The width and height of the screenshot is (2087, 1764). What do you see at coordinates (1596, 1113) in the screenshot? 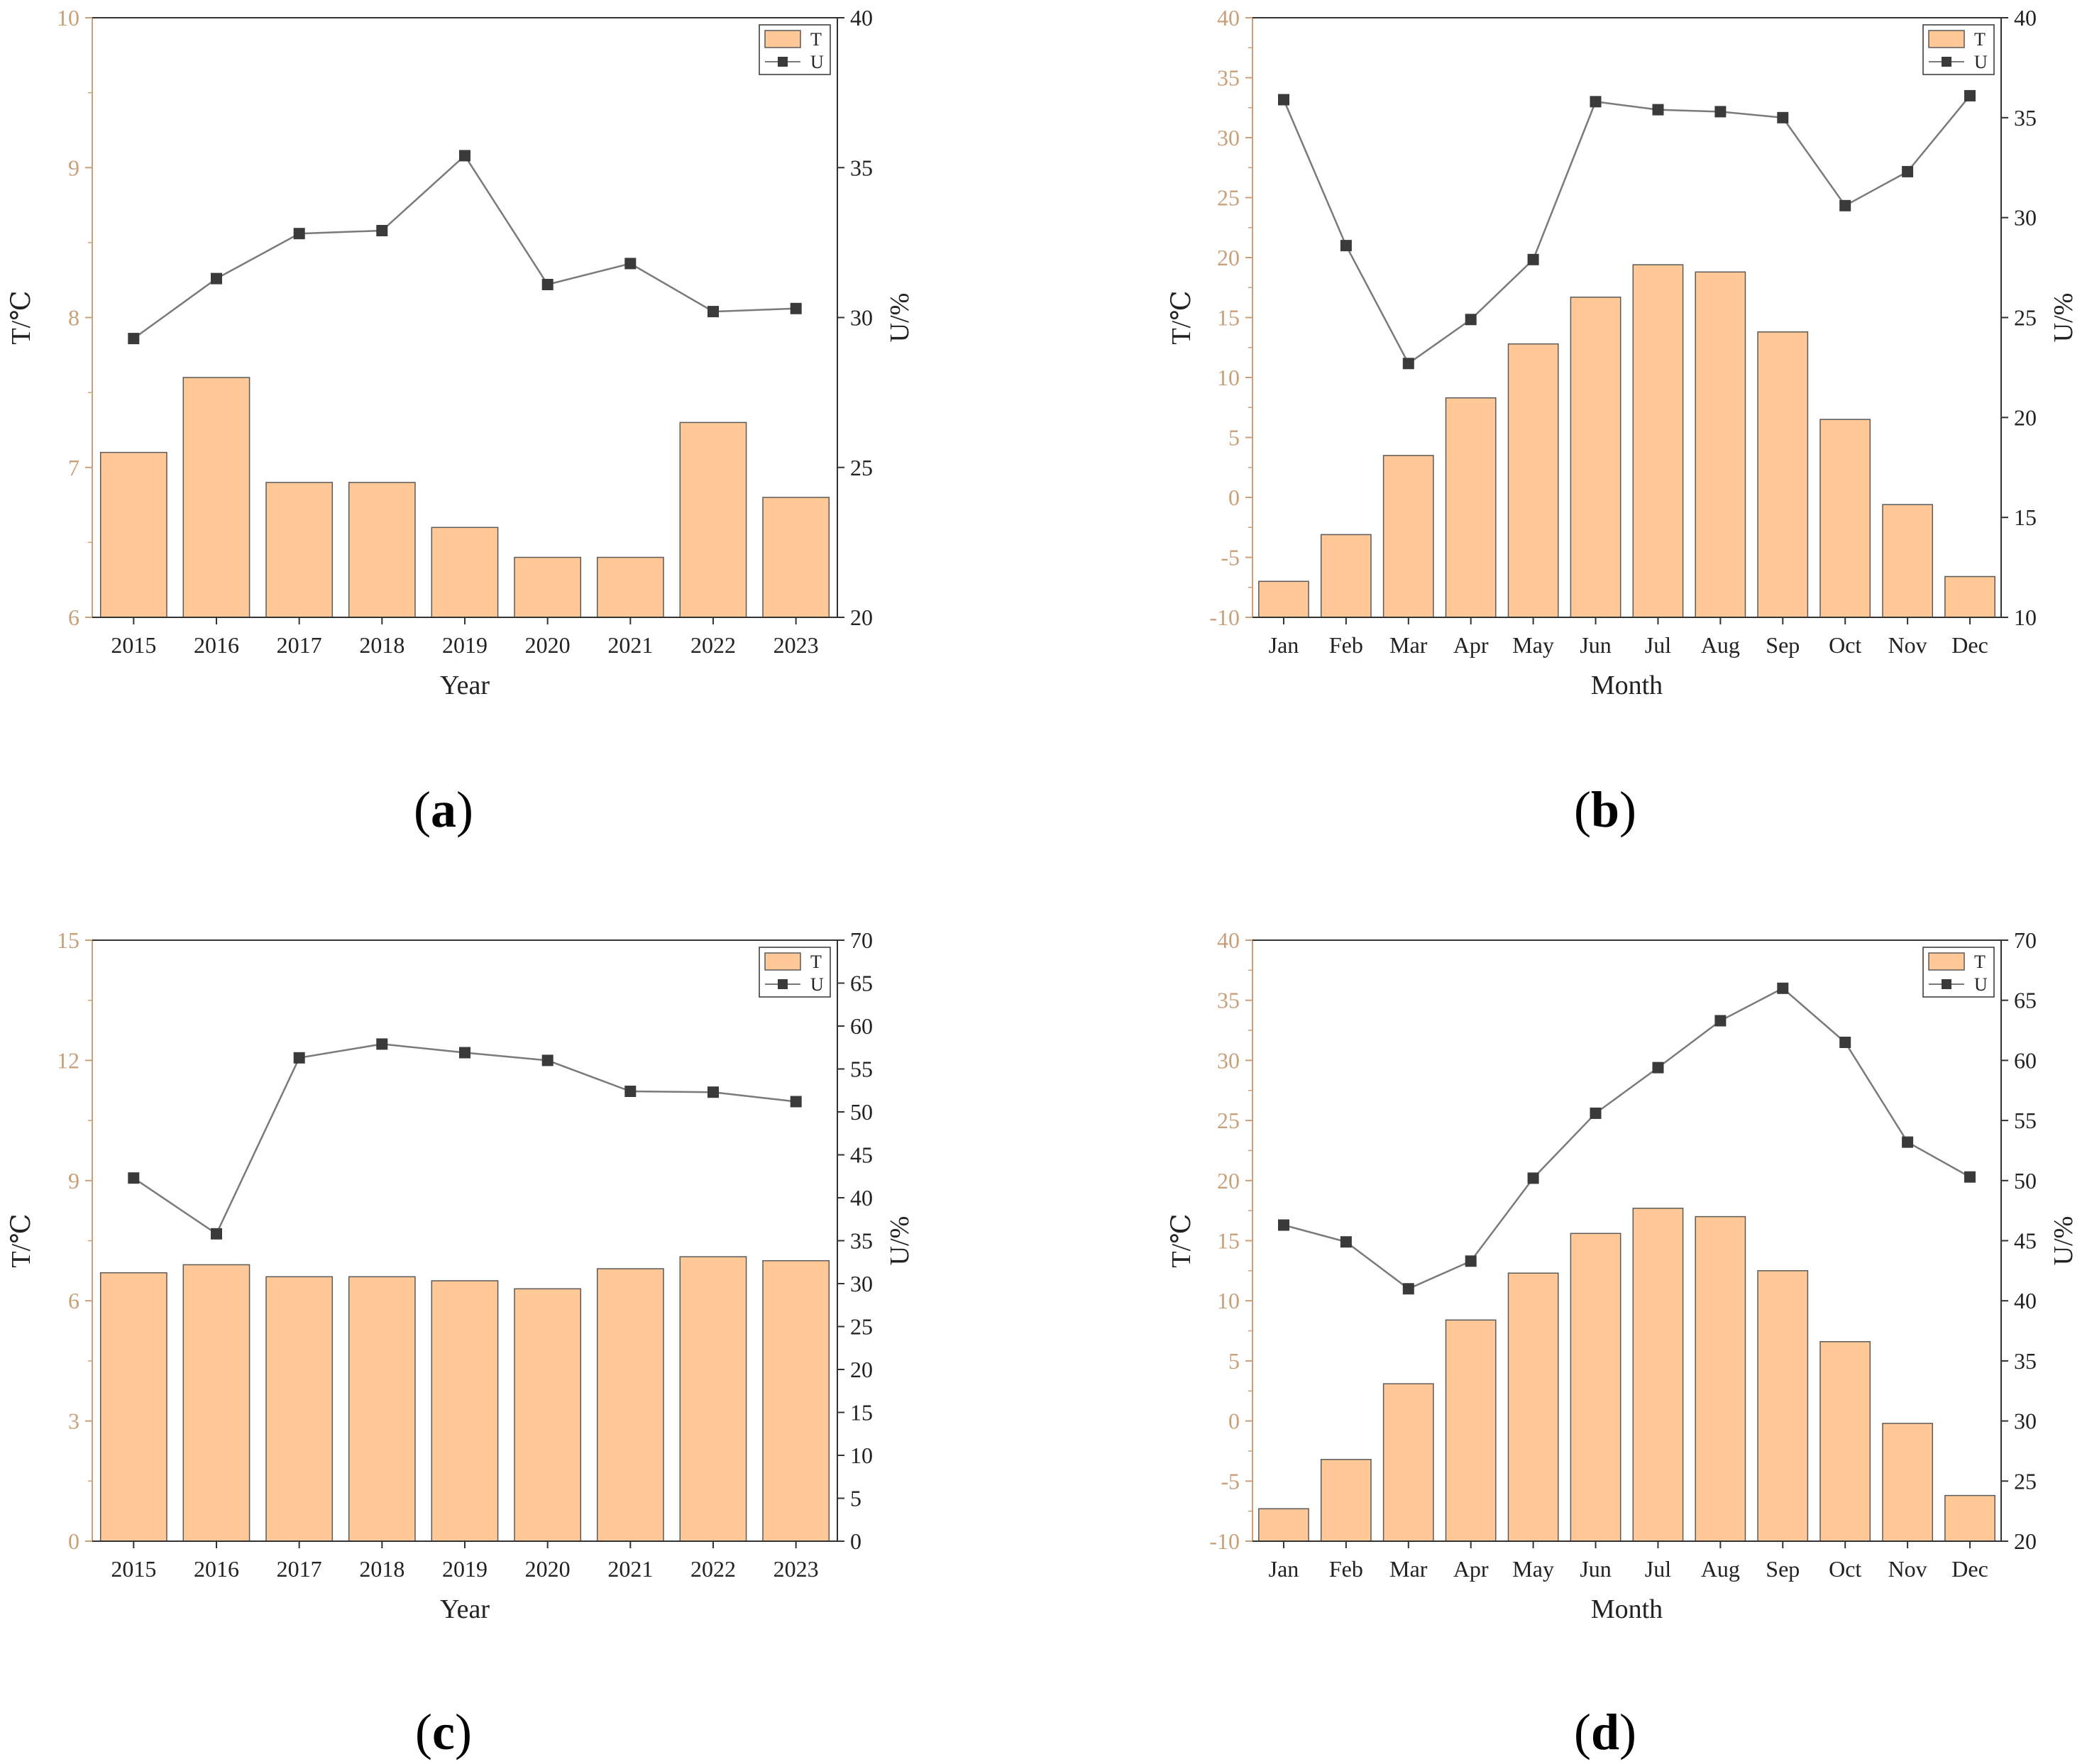
I see `humidity-point-Jun` at bounding box center [1596, 1113].